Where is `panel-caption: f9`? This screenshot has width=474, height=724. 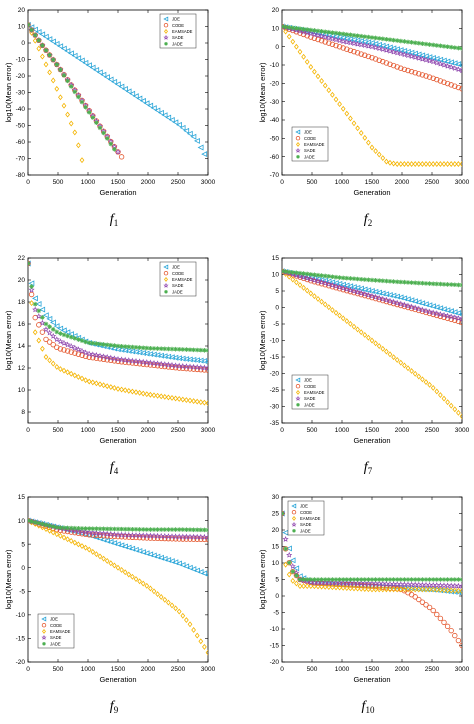 panel-caption: f9 is located at coordinates (114, 707).